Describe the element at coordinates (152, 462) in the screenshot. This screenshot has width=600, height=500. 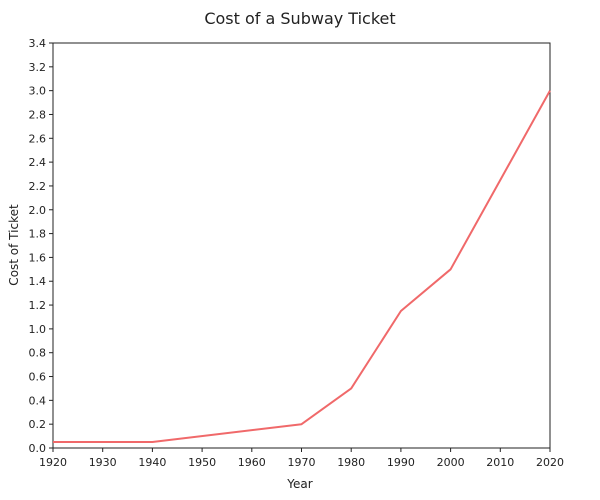
I see `x-tick-label: 1940` at that location.